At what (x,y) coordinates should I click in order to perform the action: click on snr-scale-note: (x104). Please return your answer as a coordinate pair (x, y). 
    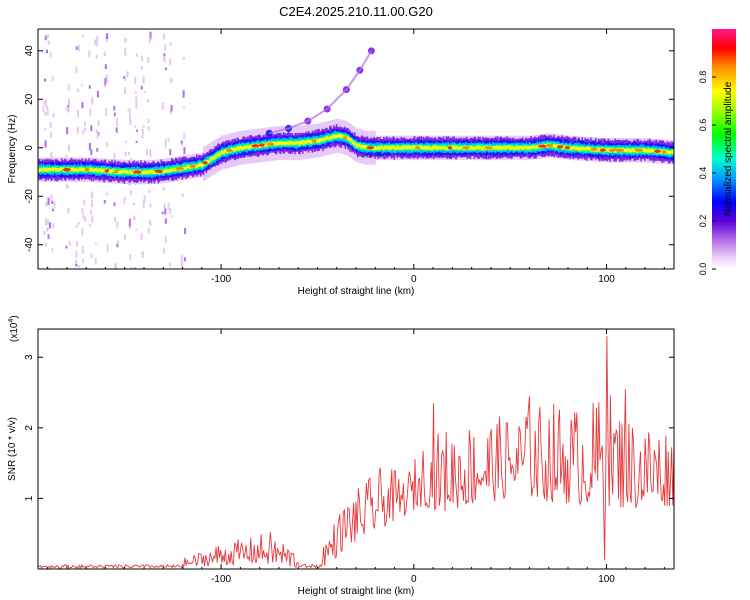
    Looking at the image, I should click on (14, 328).